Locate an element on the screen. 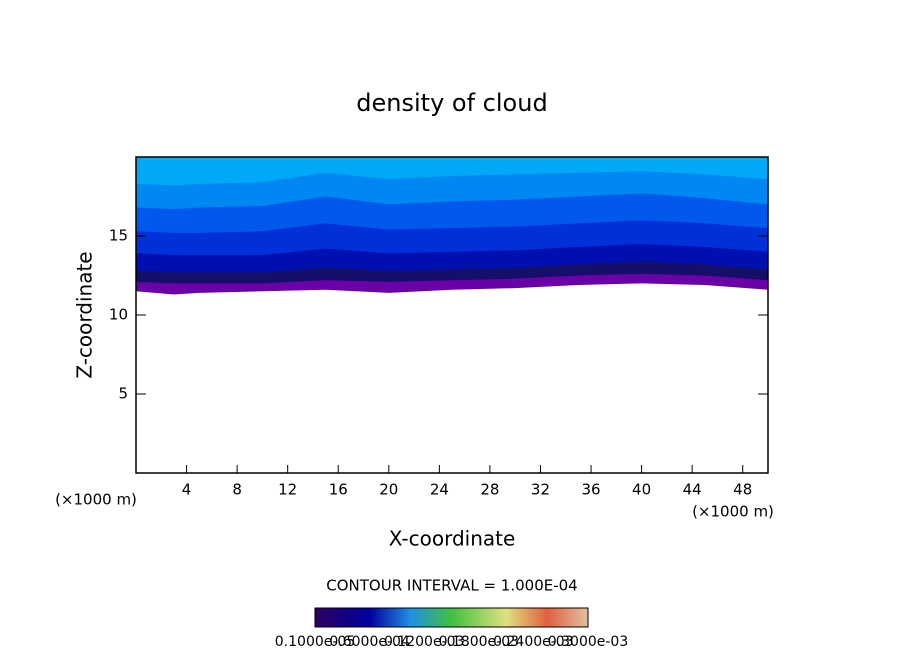  x-tick-label: 4 is located at coordinates (187, 490).